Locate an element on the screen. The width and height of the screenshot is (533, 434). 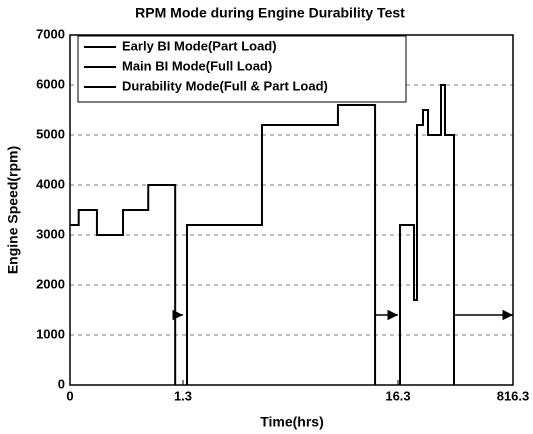
y-tick-label: 6000 is located at coordinates (50, 83).